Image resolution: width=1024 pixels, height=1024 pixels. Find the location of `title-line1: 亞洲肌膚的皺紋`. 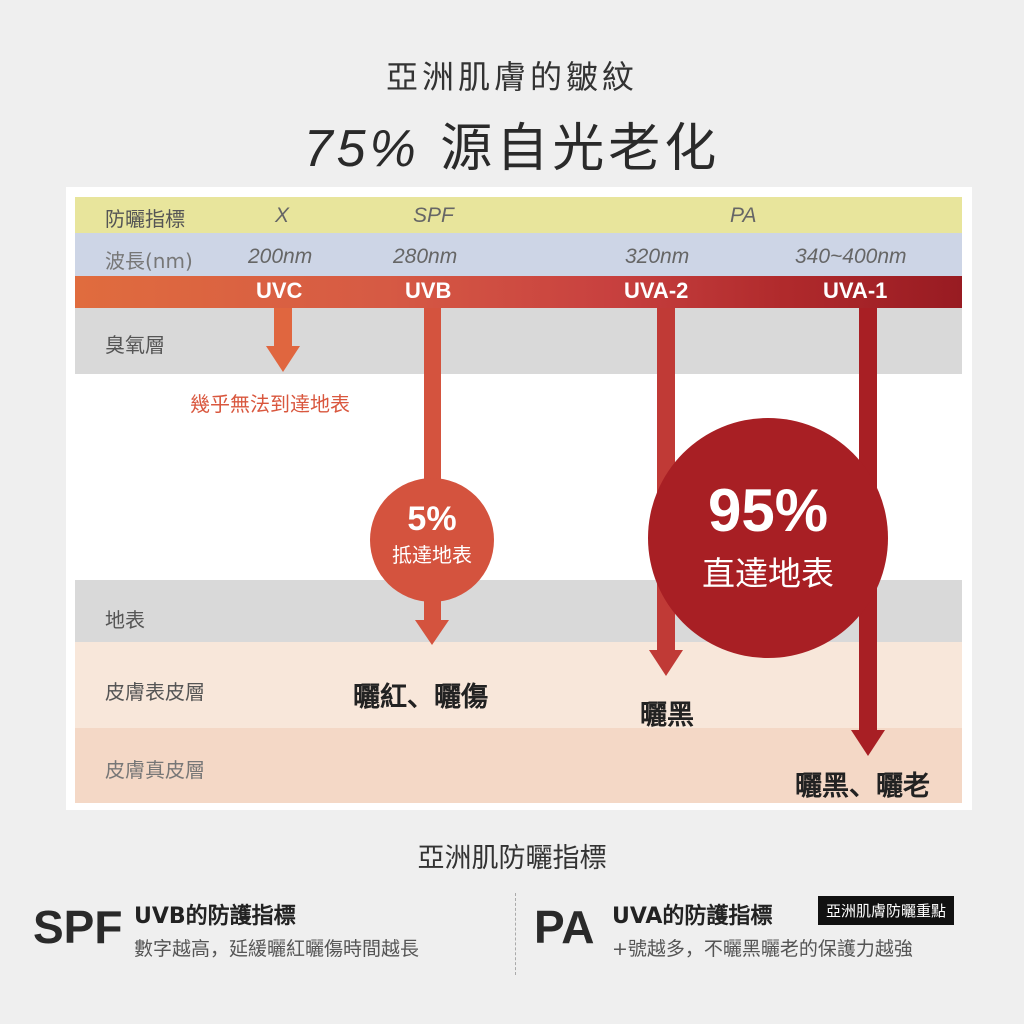

title-line1: 亞洲肌膚的皺紋 is located at coordinates (511, 77).